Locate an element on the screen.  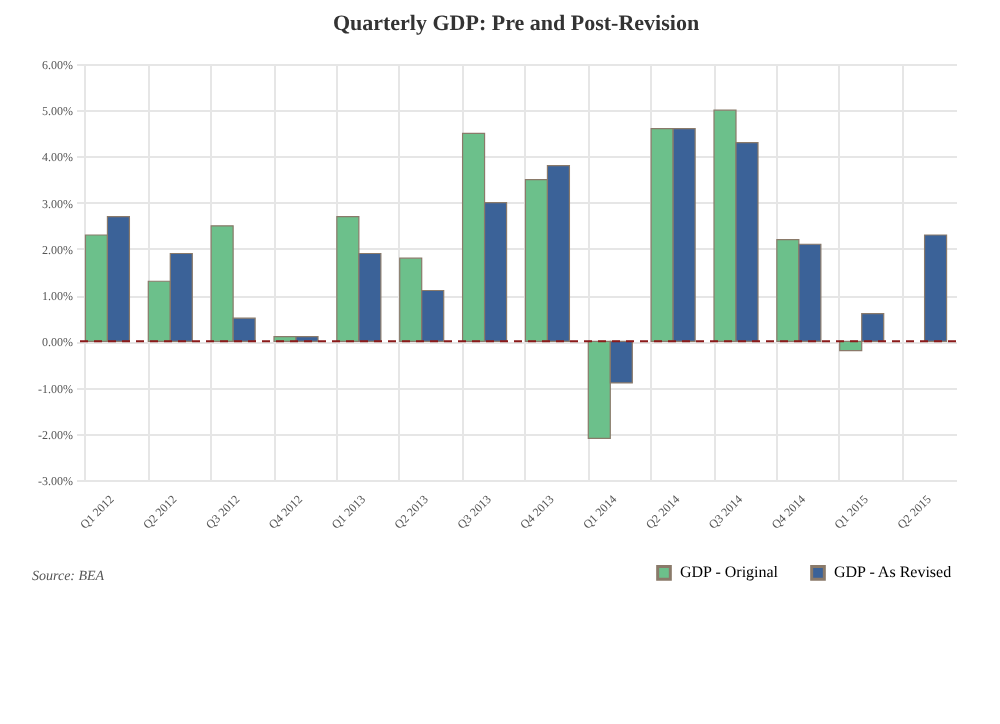
legend-label: GDP - As Revised is located at coordinates (893, 571).